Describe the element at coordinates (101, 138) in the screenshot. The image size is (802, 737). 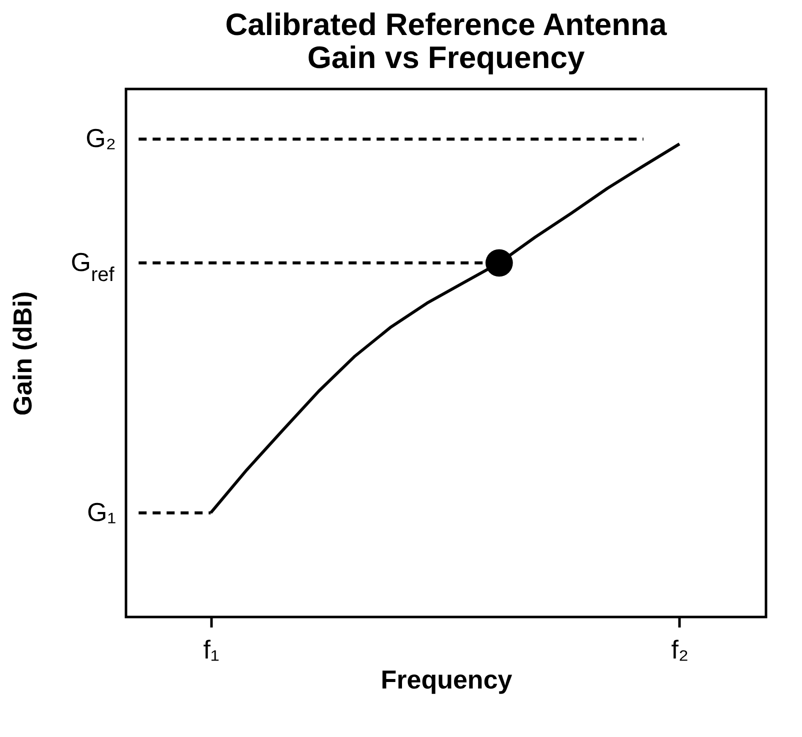
I see `series-label: G₂` at that location.